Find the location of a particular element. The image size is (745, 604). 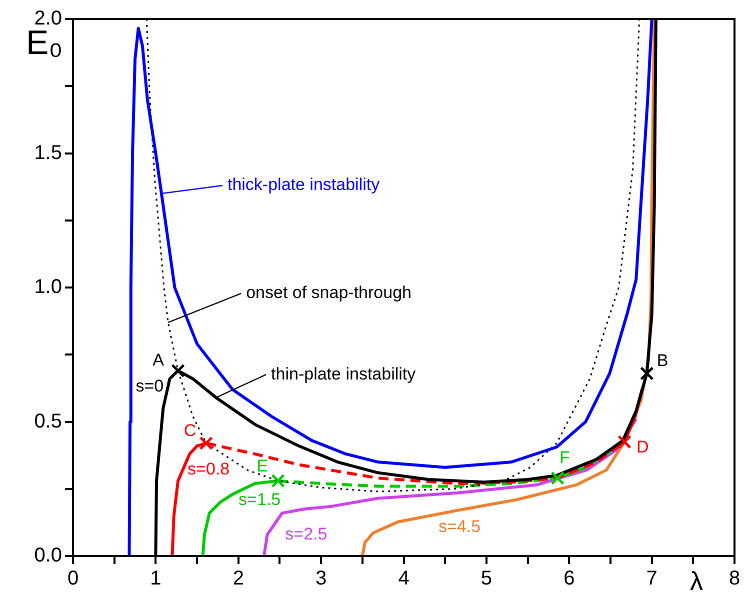

x-tick-label: 0 is located at coordinates (73, 579).